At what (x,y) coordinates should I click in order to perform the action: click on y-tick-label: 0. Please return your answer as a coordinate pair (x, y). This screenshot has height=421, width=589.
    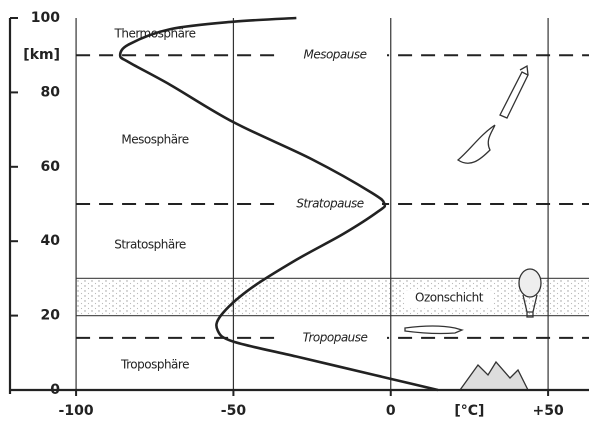
    Looking at the image, I should click on (55, 390).